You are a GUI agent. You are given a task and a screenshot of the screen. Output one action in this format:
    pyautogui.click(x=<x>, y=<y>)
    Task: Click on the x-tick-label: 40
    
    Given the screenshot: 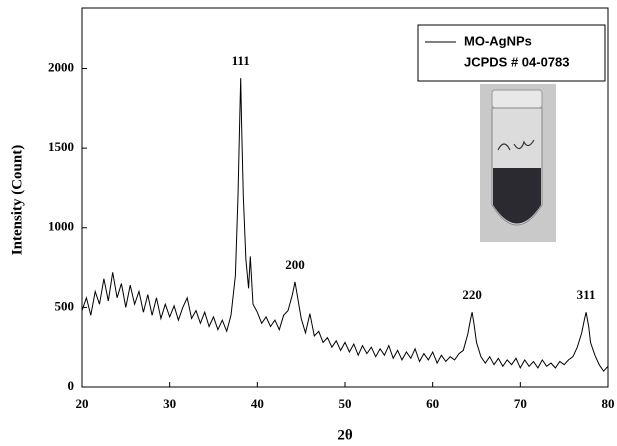 What is the action you would take?
    pyautogui.click(x=257, y=403)
    